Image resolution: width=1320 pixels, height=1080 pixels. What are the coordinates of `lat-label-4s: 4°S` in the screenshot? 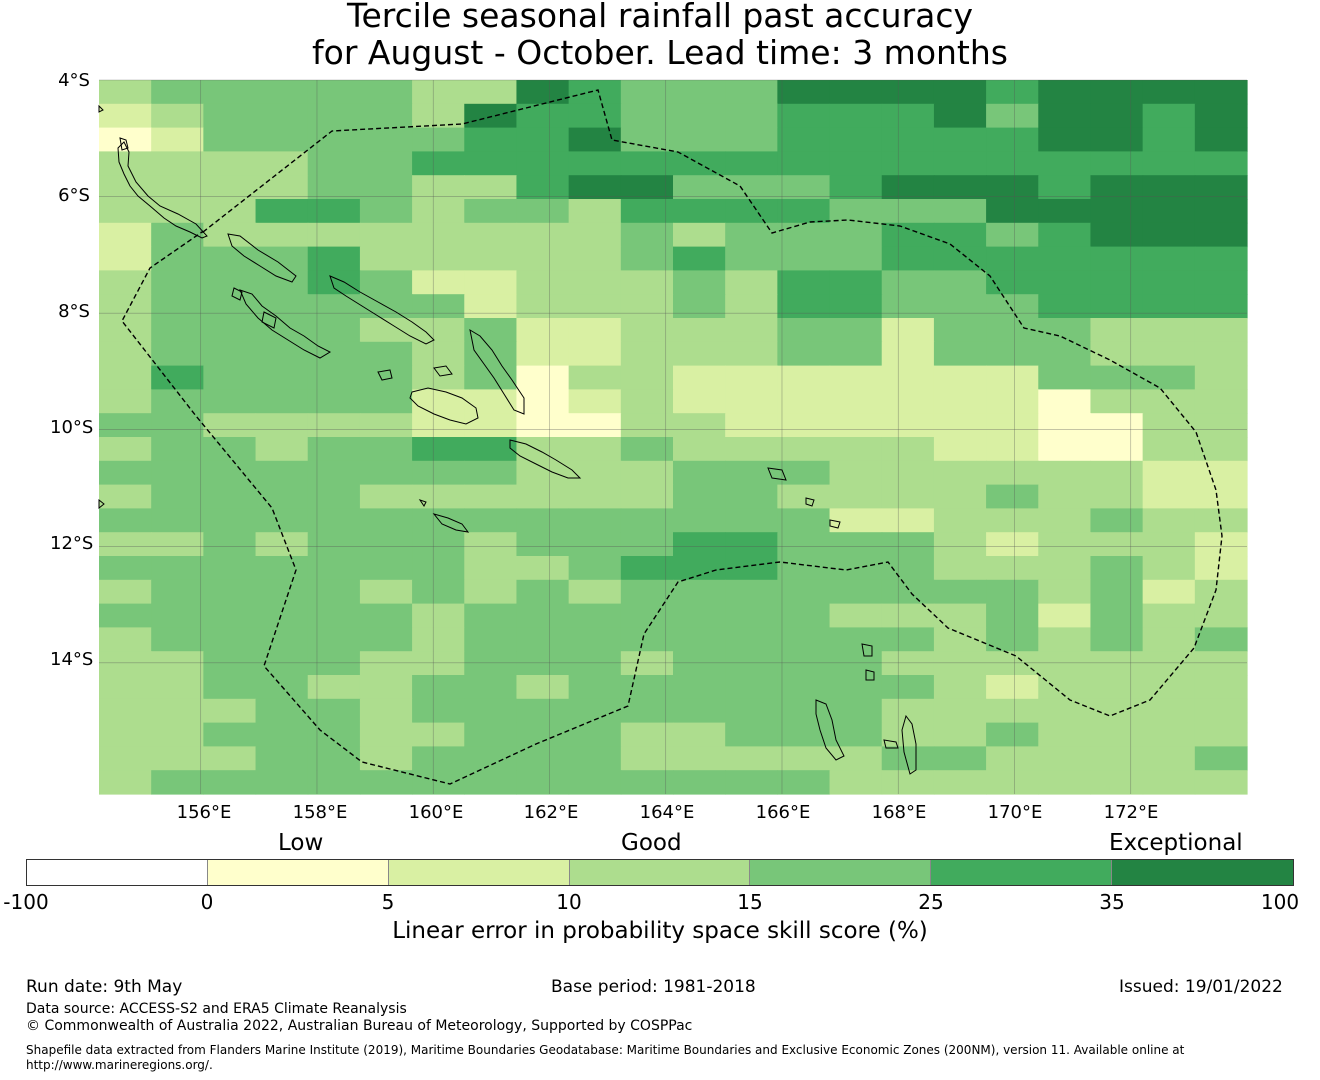 It's located at (74, 80).